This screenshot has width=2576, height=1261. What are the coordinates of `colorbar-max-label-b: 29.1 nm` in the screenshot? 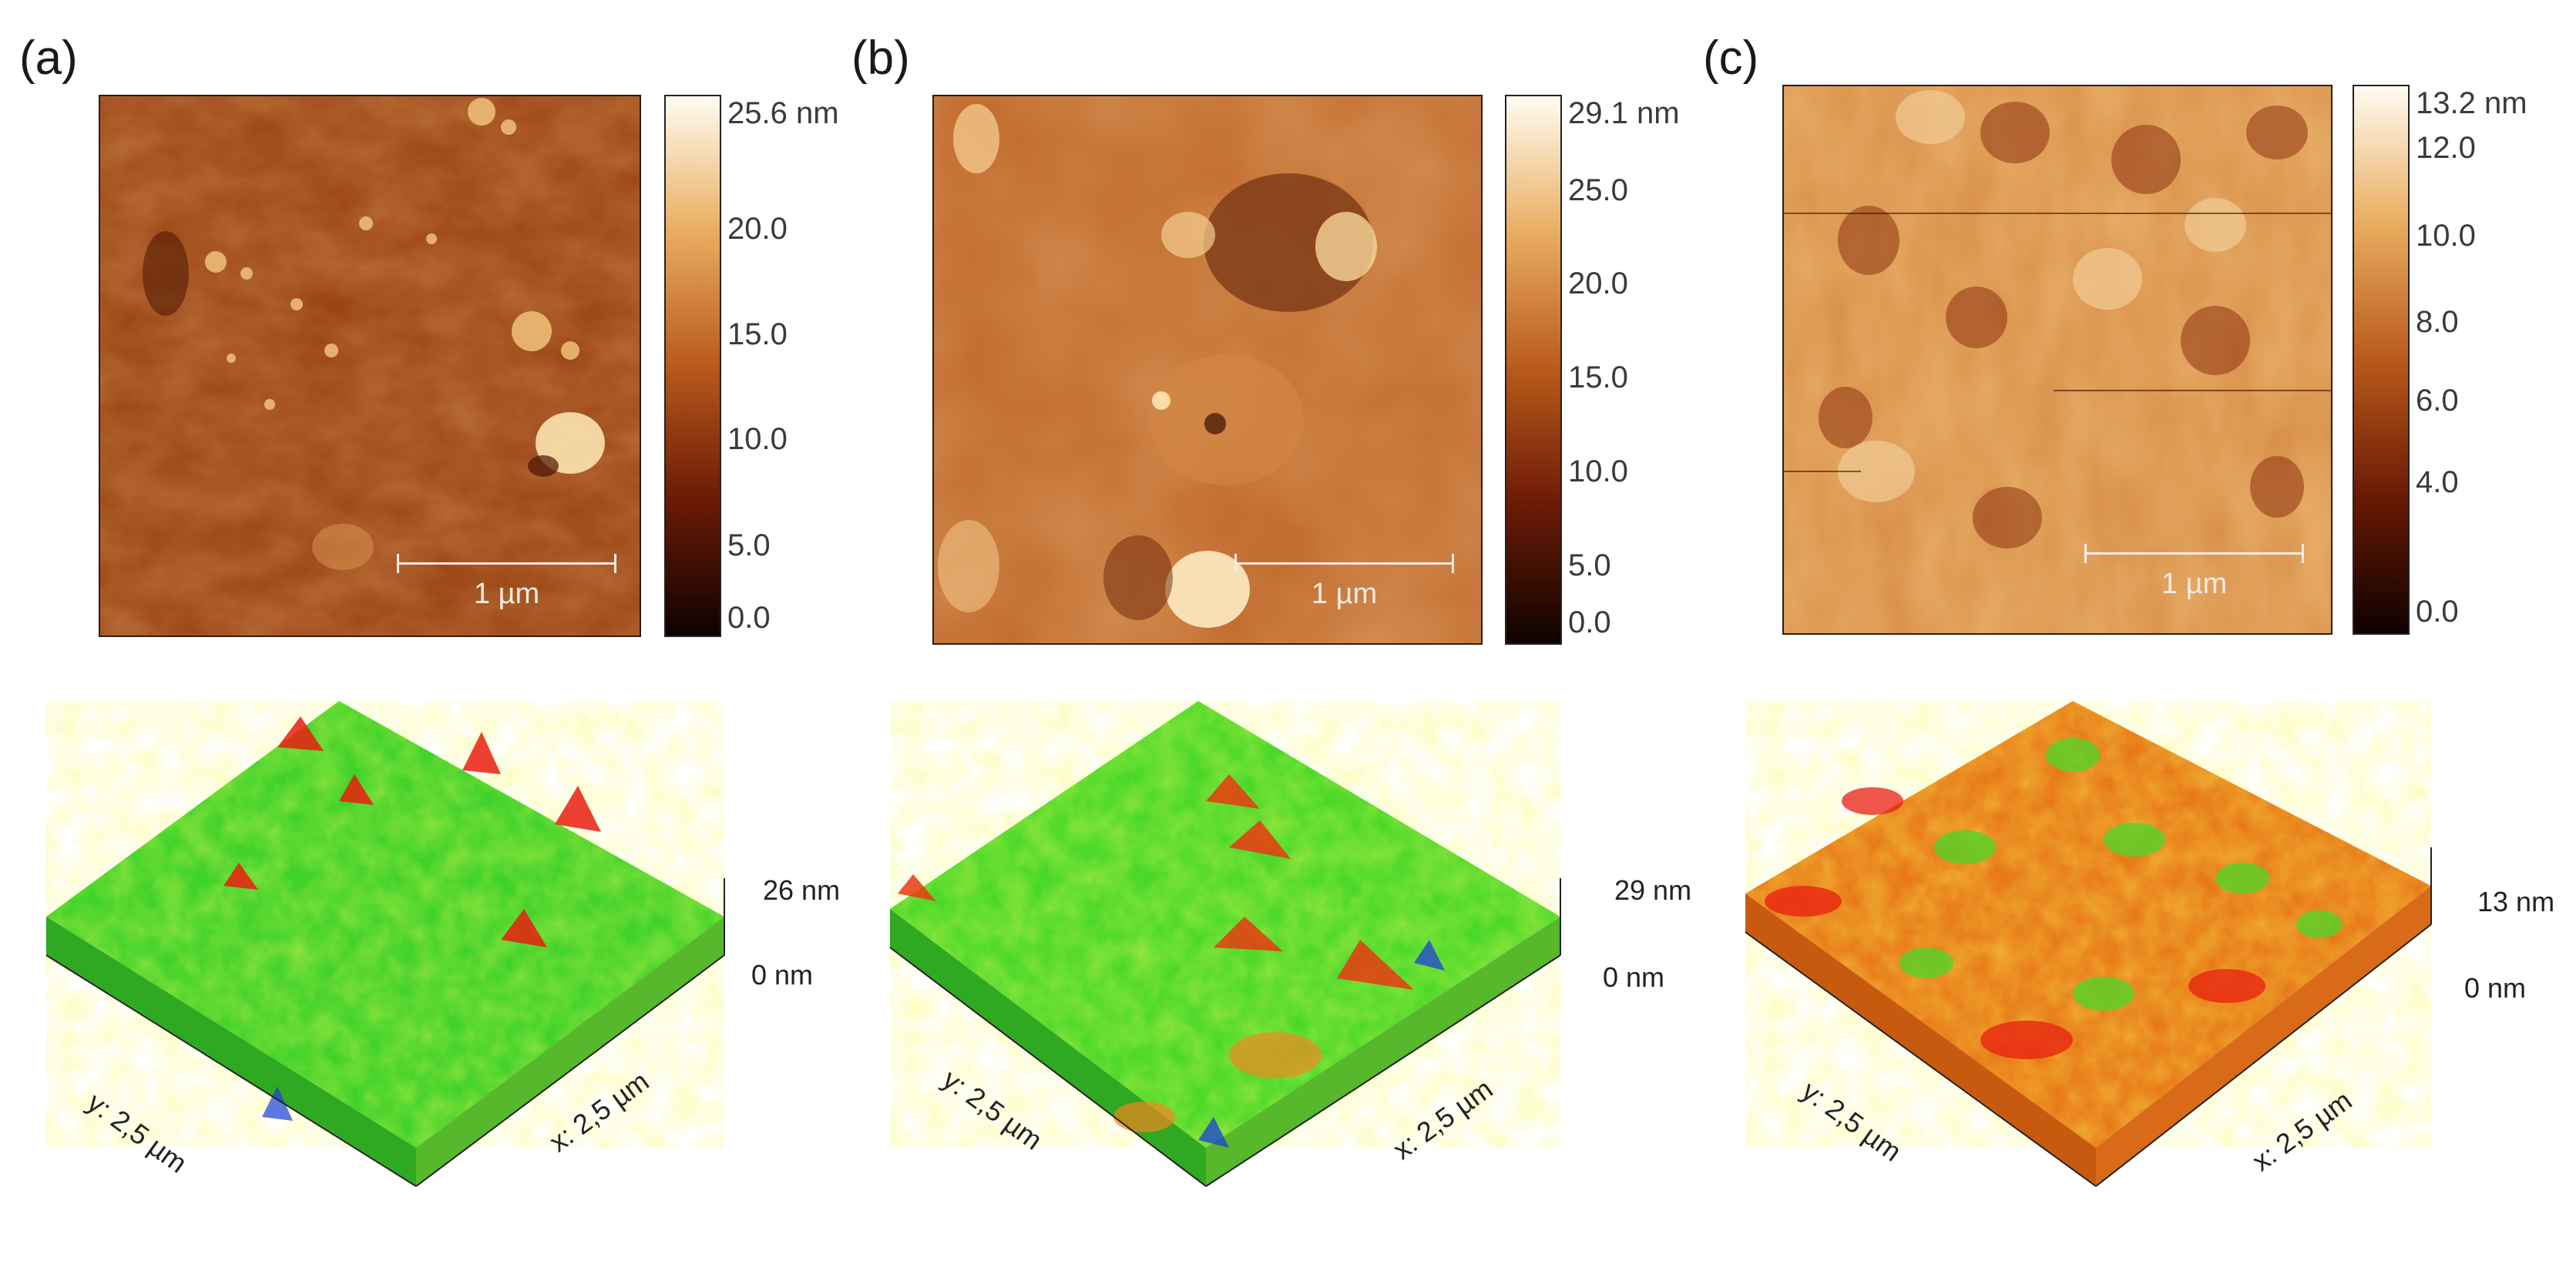 It's located at (1624, 113).